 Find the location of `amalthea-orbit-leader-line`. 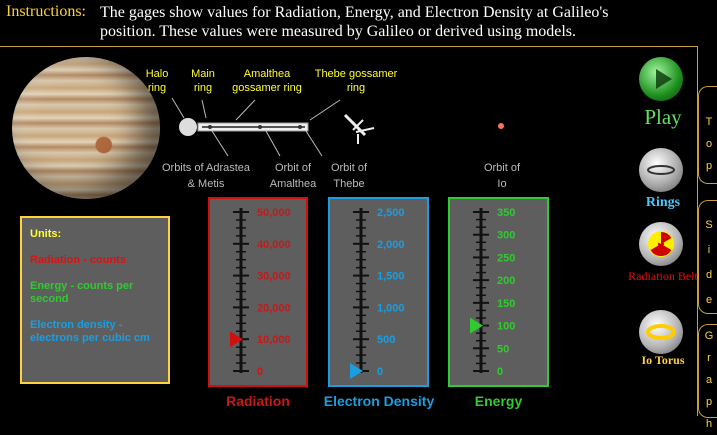

amalthea-orbit-leader-line is located at coordinates (273, 143).